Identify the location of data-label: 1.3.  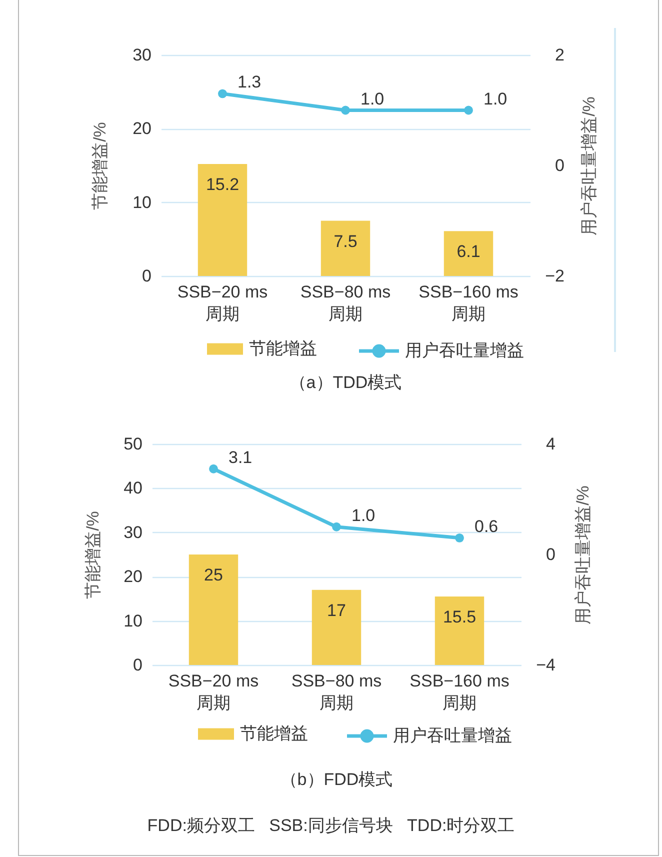
(250, 82).